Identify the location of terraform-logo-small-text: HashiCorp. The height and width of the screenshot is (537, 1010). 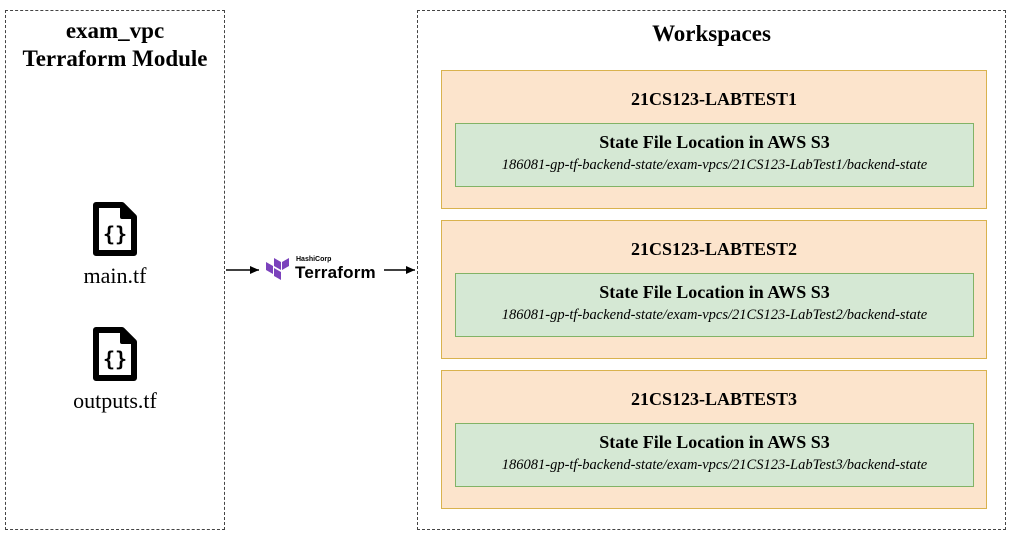
(314, 259).